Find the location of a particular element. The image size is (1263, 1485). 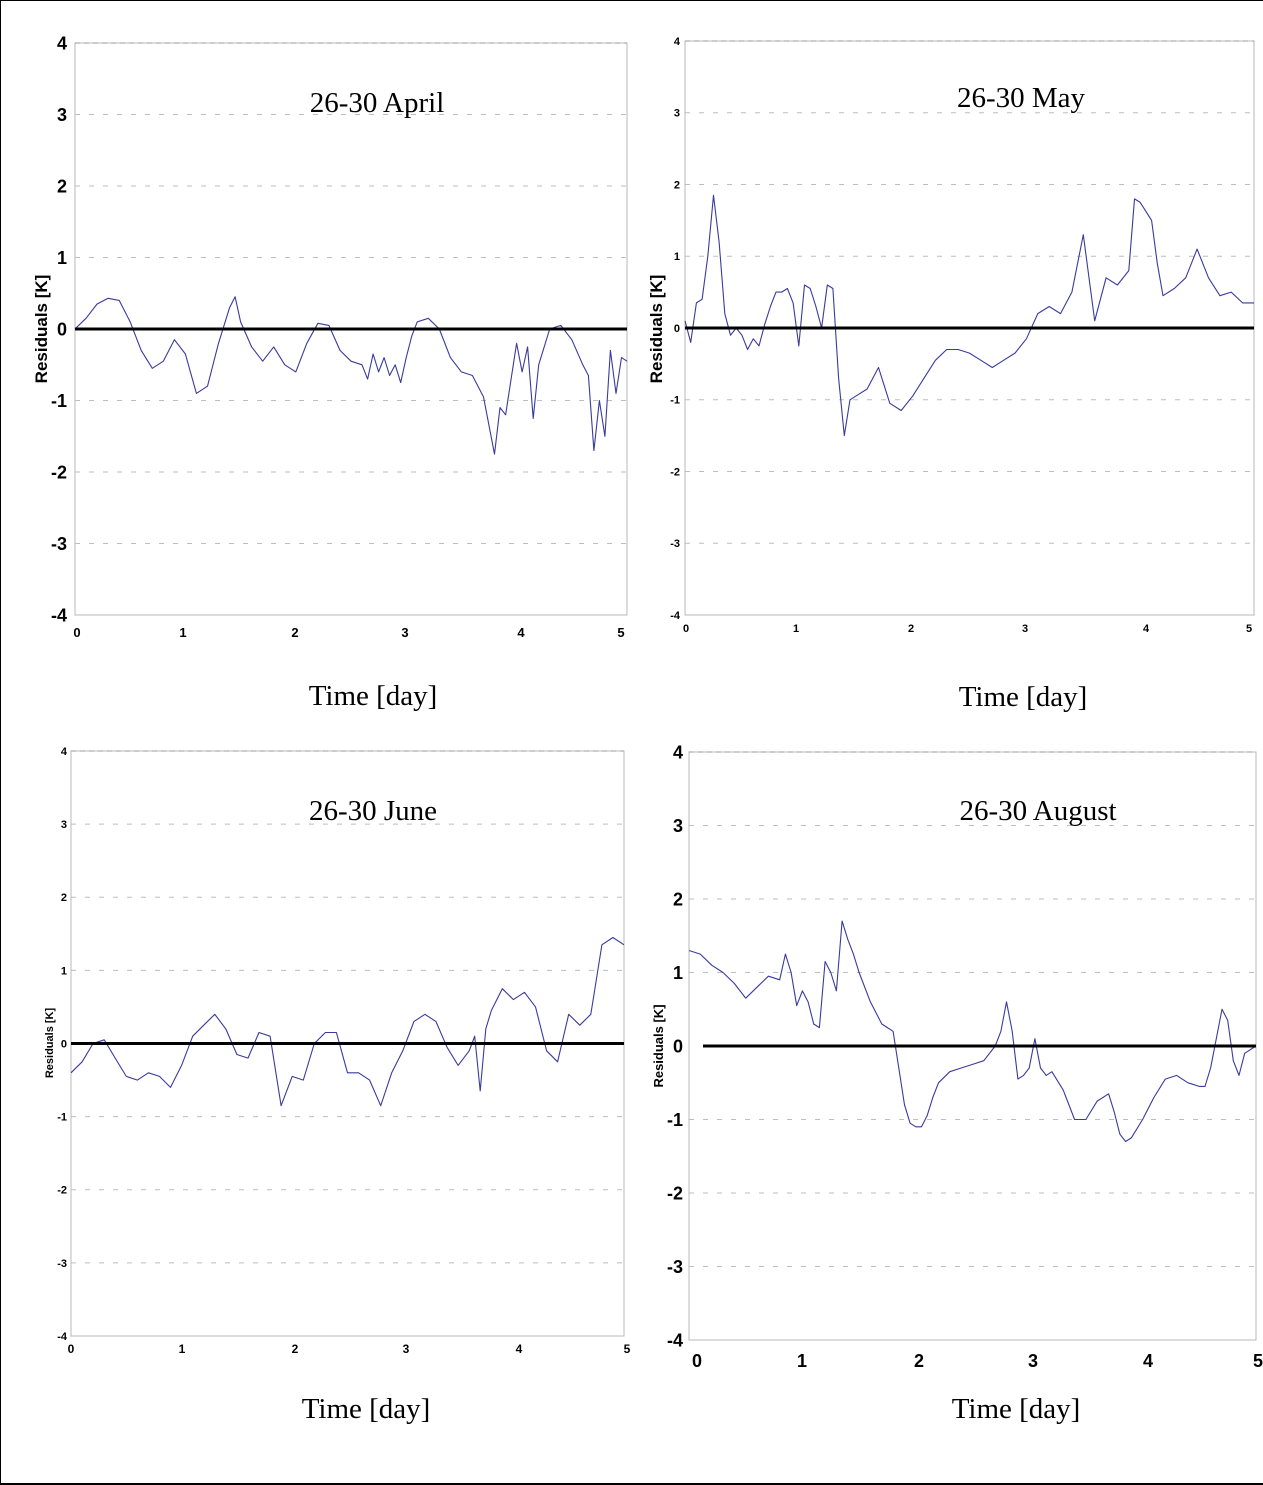

chart-title: 26-30 May is located at coordinates (1021, 98).